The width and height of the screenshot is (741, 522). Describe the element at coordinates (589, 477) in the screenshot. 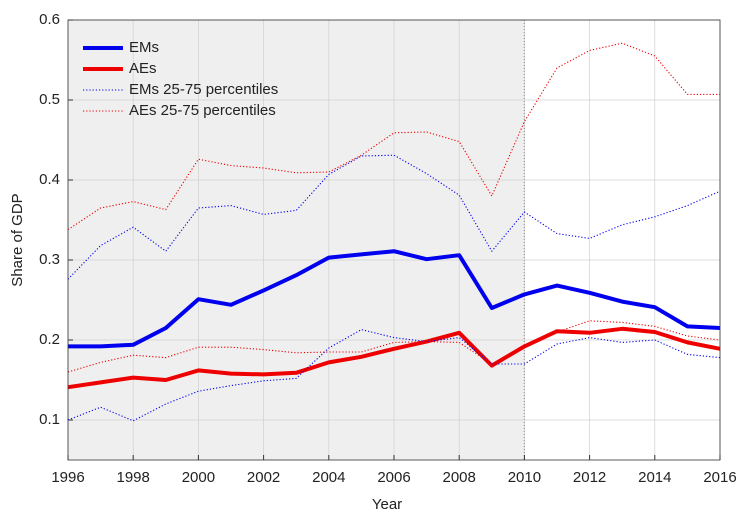

I see `x-tick-label: 2012` at that location.